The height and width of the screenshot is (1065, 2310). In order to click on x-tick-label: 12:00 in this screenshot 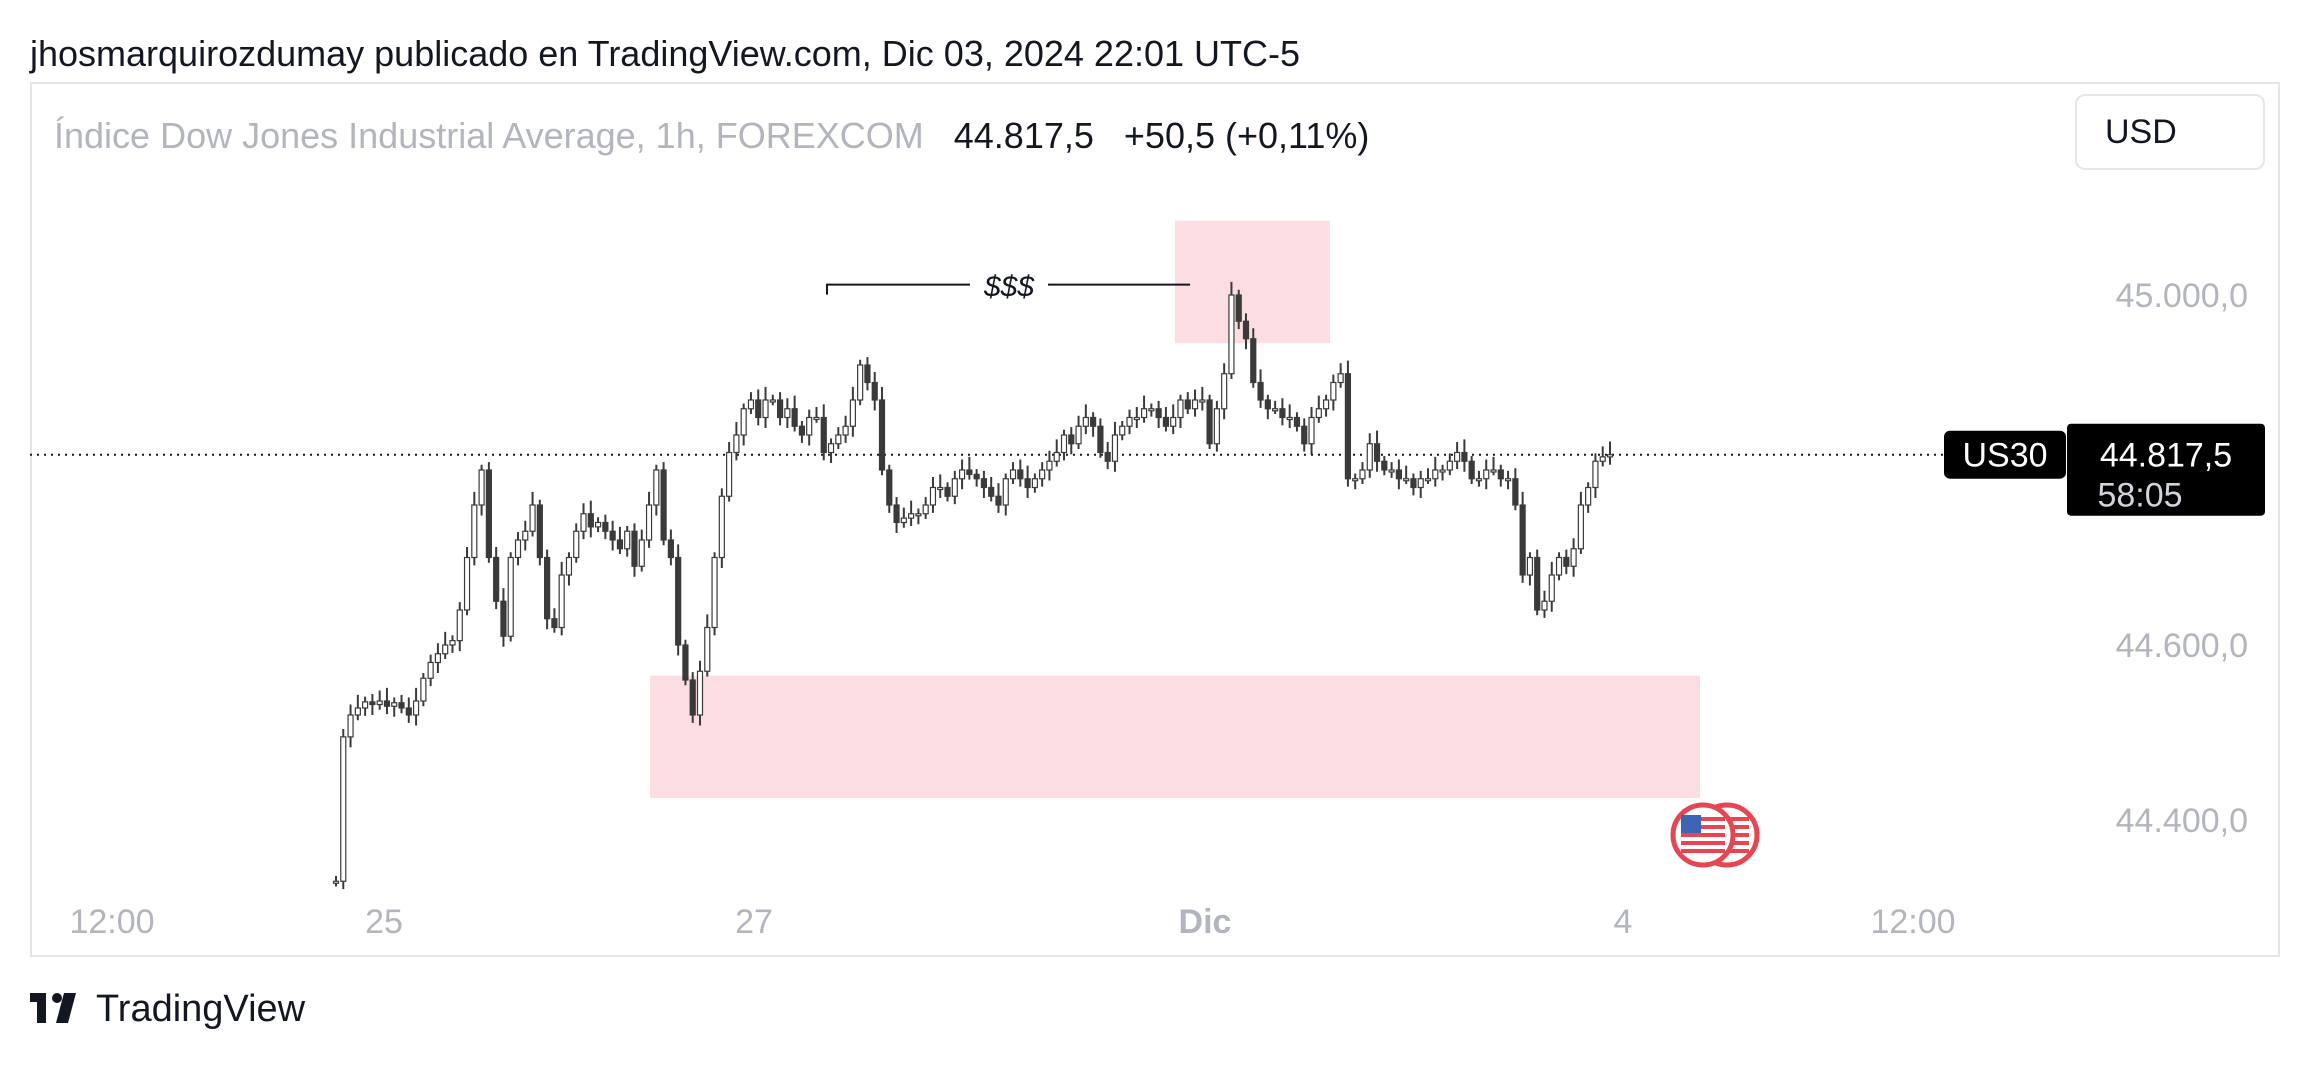, I will do `click(1912, 922)`.